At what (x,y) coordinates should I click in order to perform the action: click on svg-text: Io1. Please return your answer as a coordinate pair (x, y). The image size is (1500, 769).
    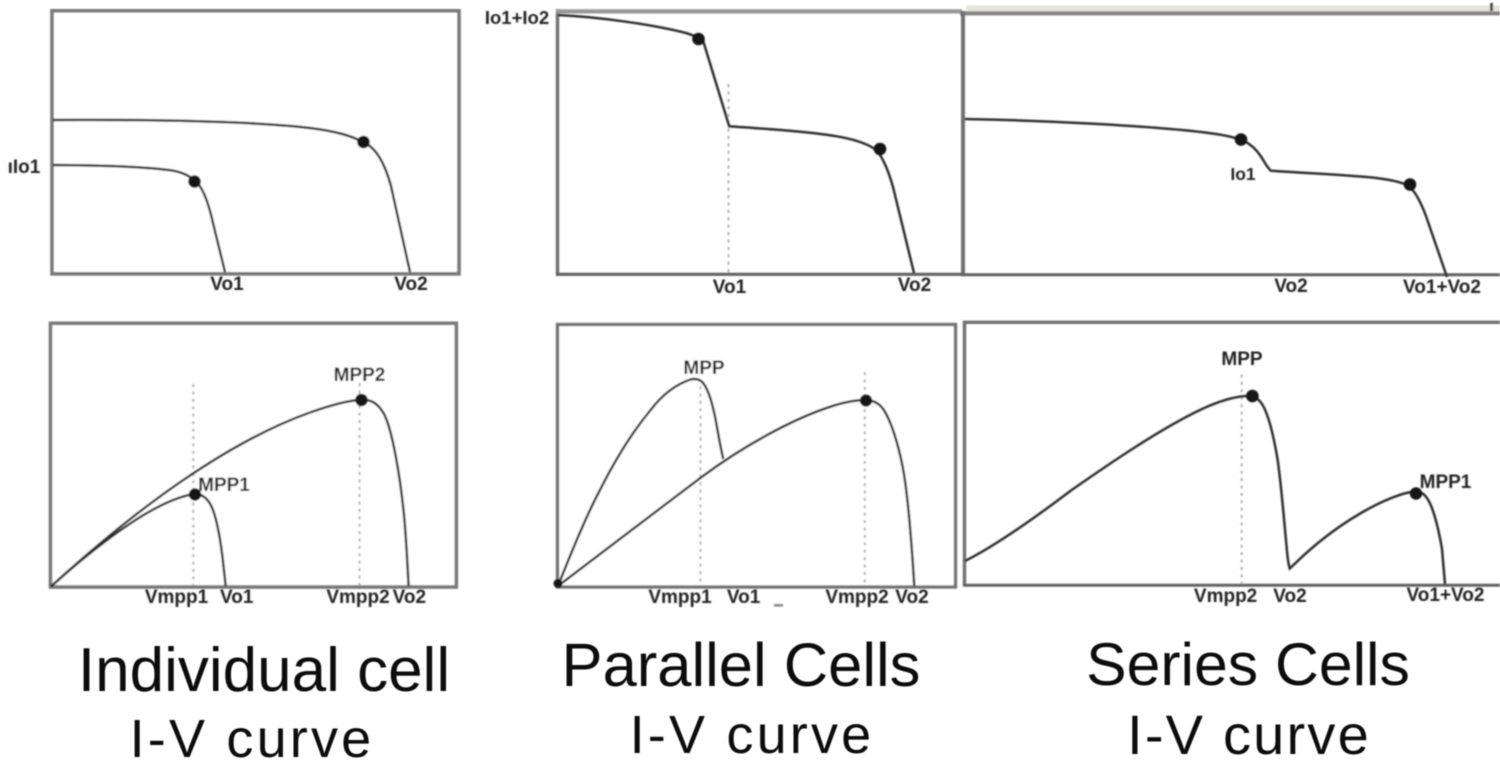
    Looking at the image, I should click on (1243, 174).